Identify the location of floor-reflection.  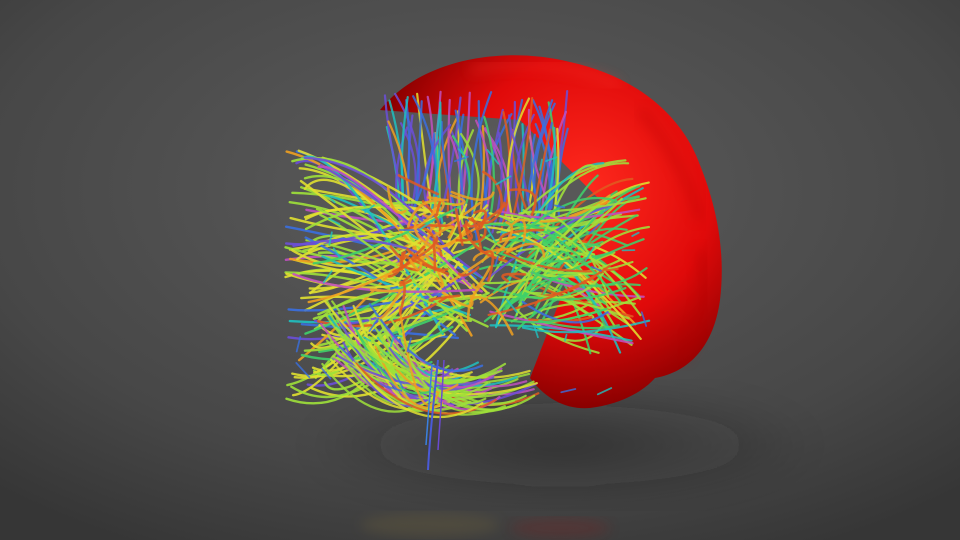
(430, 525).